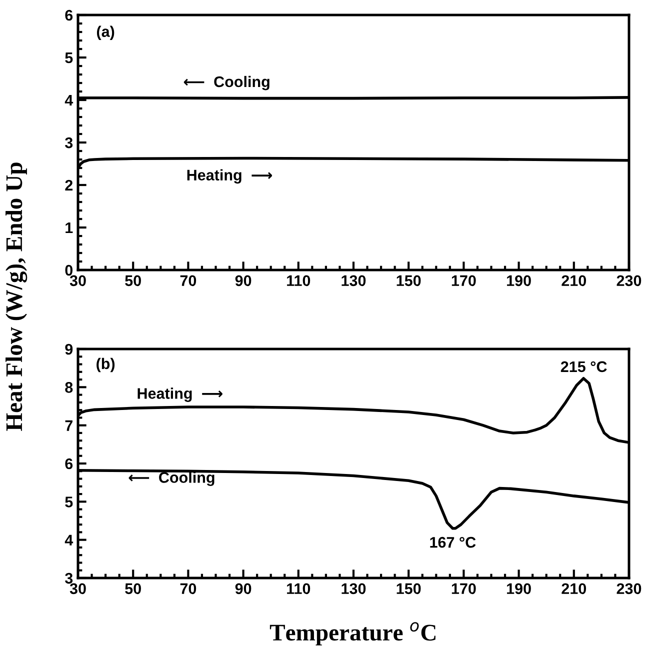 Image resolution: width=654 pixels, height=658 pixels. Describe the element at coordinates (68, 425) in the screenshot. I see `y-tick-label: 7` at that location.